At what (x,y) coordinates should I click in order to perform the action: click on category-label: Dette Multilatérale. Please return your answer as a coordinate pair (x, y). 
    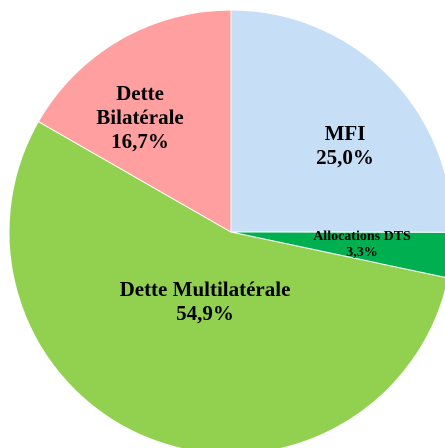
    Looking at the image, I should click on (205, 288).